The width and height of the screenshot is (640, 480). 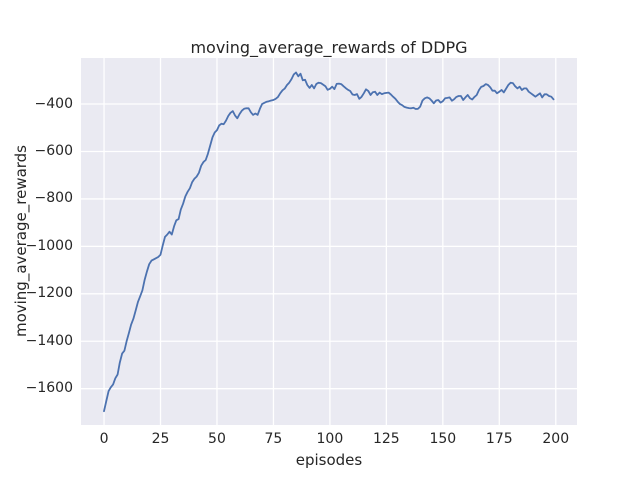 What do you see at coordinates (104, 439) in the screenshot?
I see `x-tick-label: 0` at bounding box center [104, 439].